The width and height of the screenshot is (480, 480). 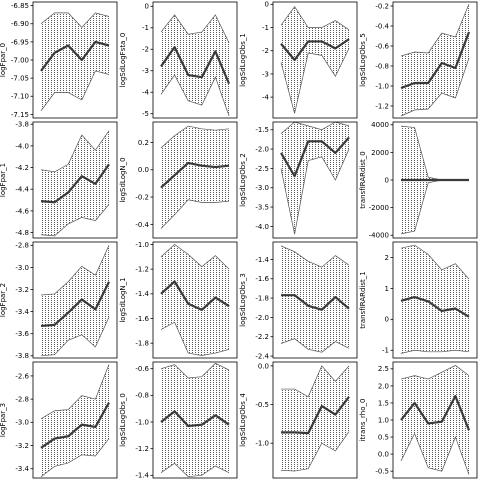 What do you see at coordinates (146, 93) in the screenshot?
I see `y-tick-label: -4` at bounding box center [146, 93].